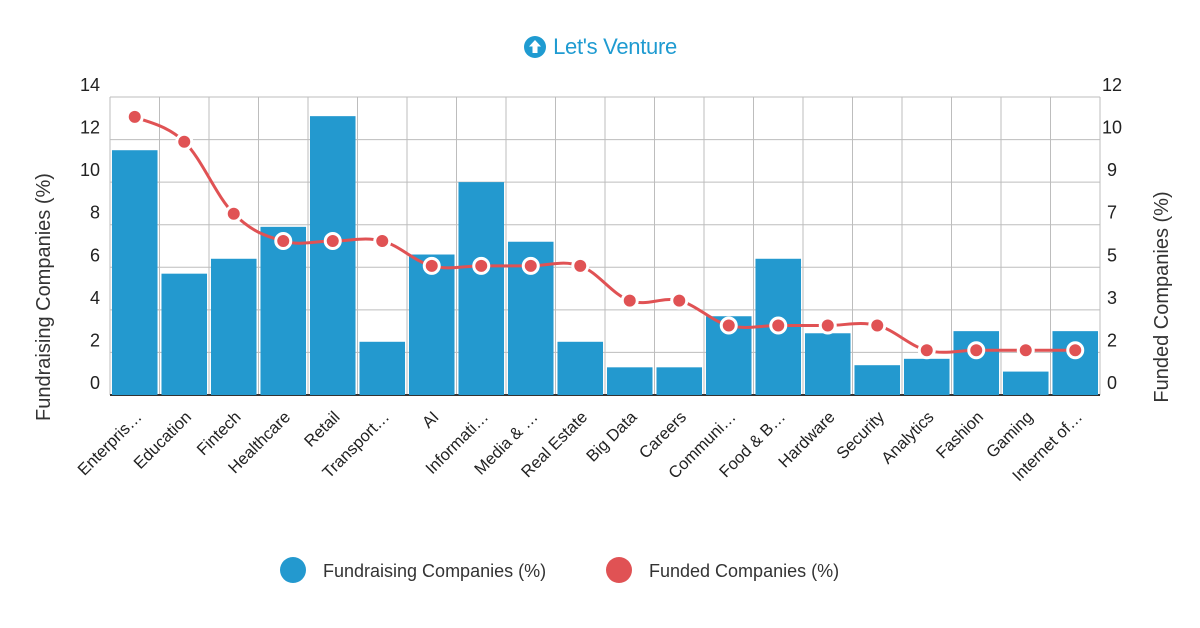  What do you see at coordinates (95, 340) in the screenshot?
I see `left-tick-label: 2` at bounding box center [95, 340].